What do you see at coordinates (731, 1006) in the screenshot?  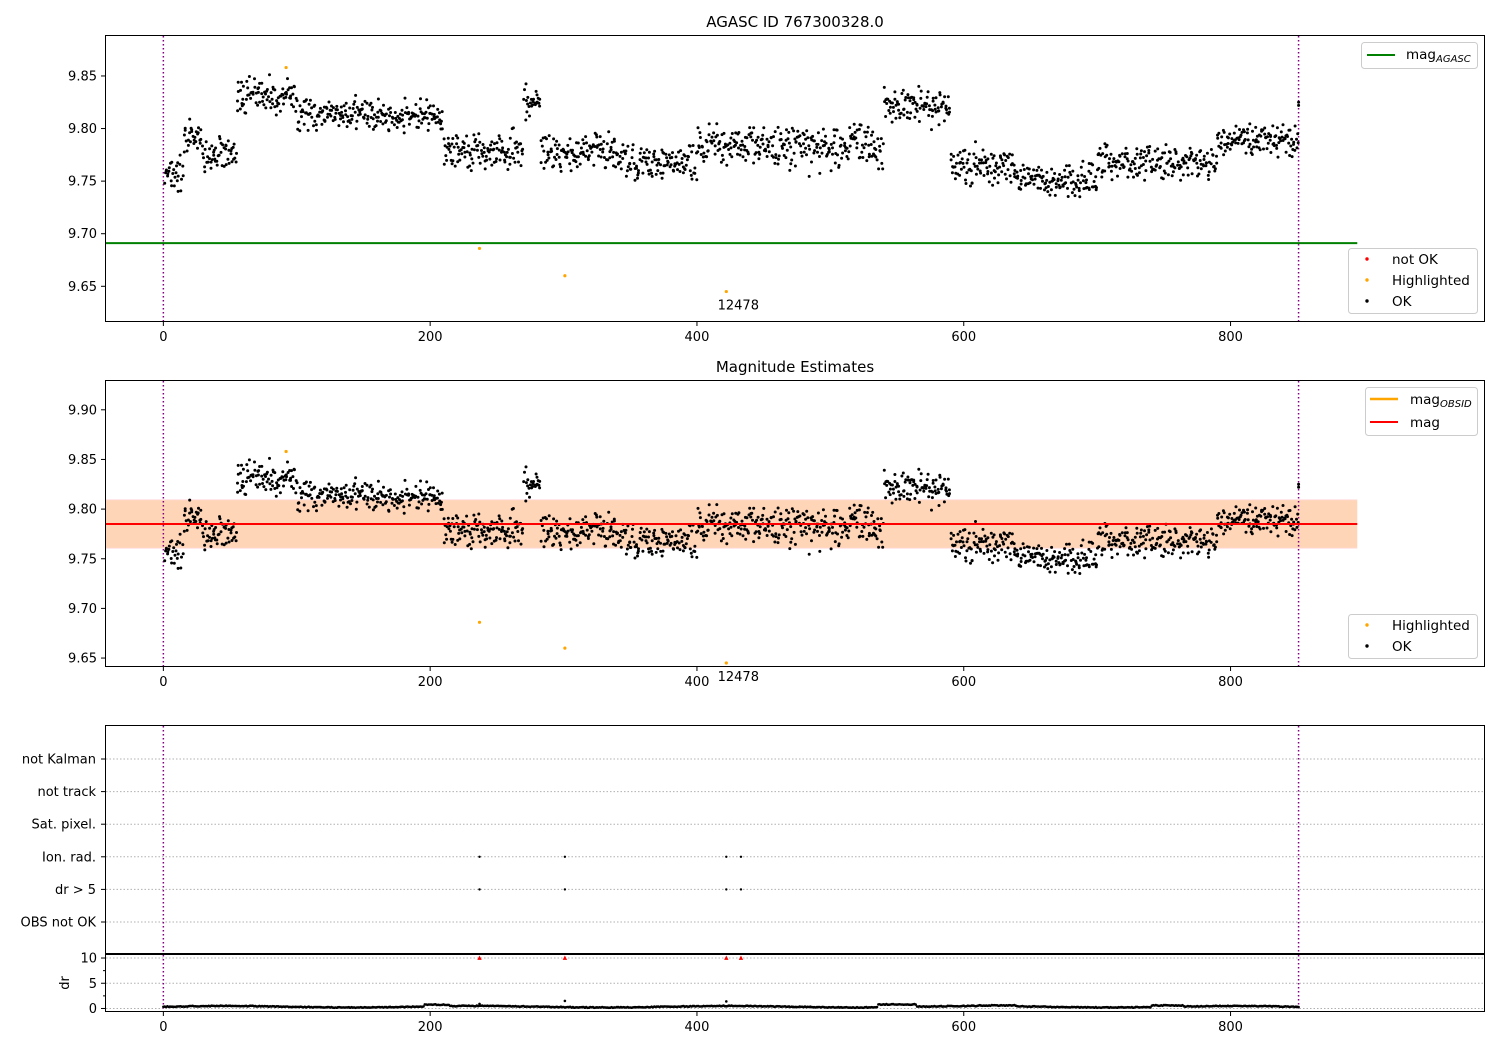 I see `dr-points` at bounding box center [731, 1006].